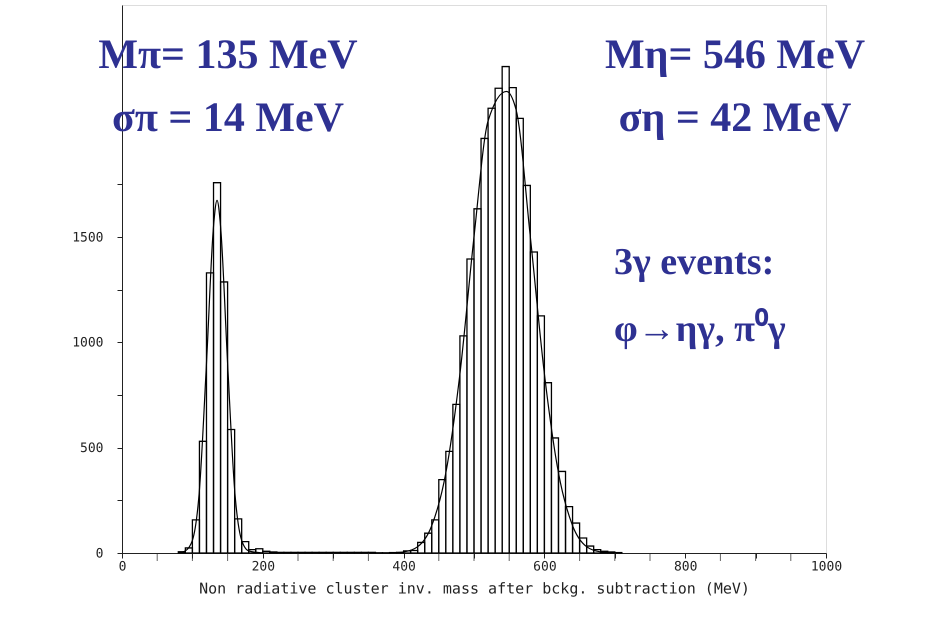  Describe the element at coordinates (826, 567) in the screenshot. I see `x-tick-label: 1000` at that location.